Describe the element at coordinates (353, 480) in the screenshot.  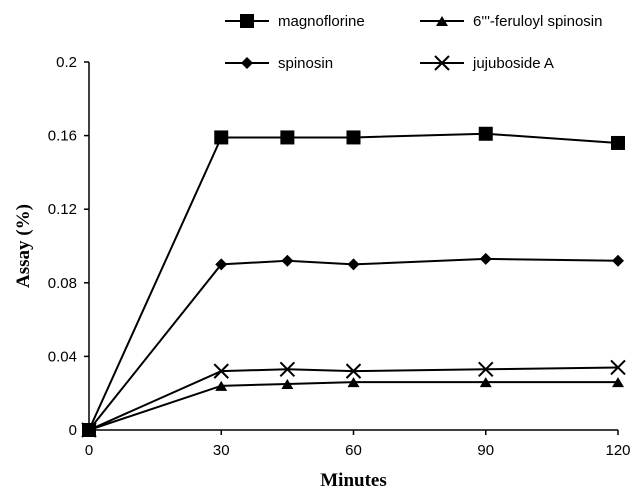
I see `x-axis-title: Minutes` at that location.